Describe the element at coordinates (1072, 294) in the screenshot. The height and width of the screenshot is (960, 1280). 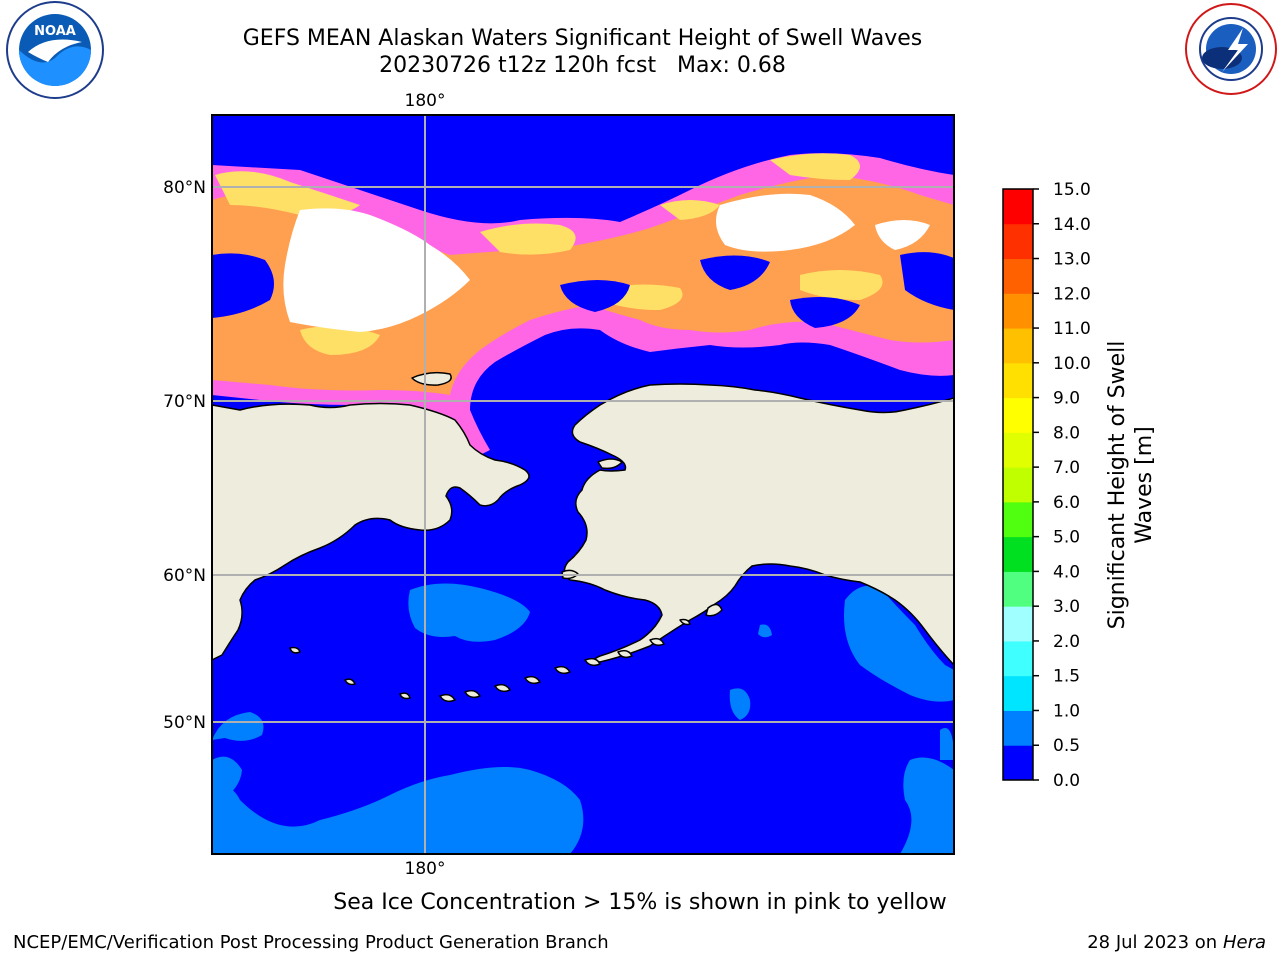
I see `colorbar-tick-label: 12.0` at that location.